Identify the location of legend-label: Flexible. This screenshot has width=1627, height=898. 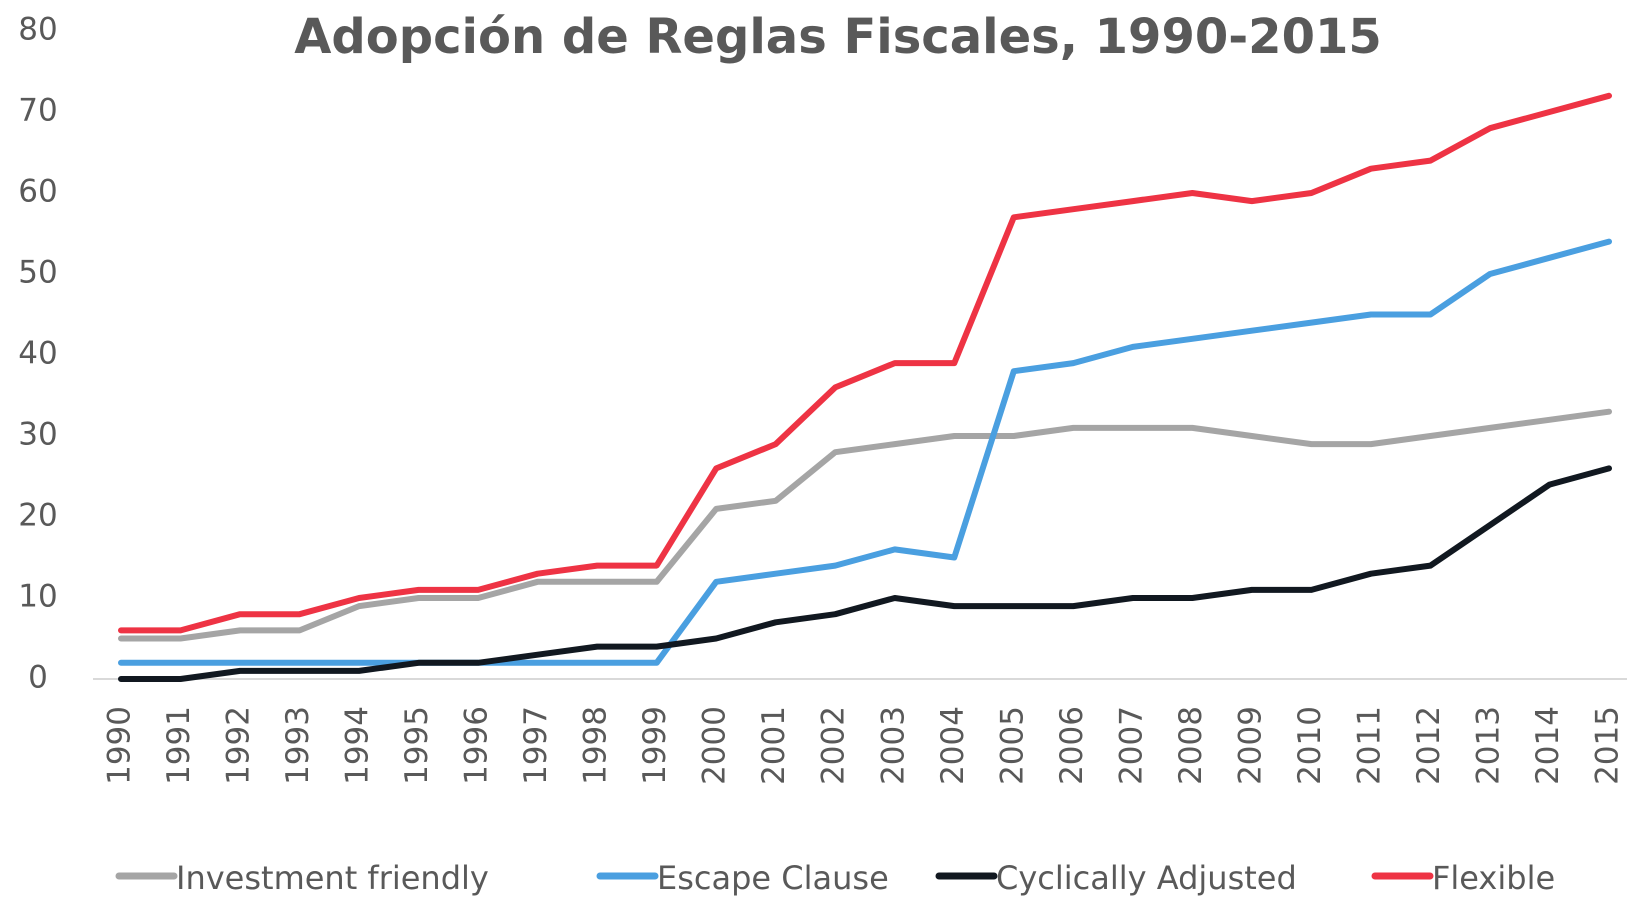
(1493, 878).